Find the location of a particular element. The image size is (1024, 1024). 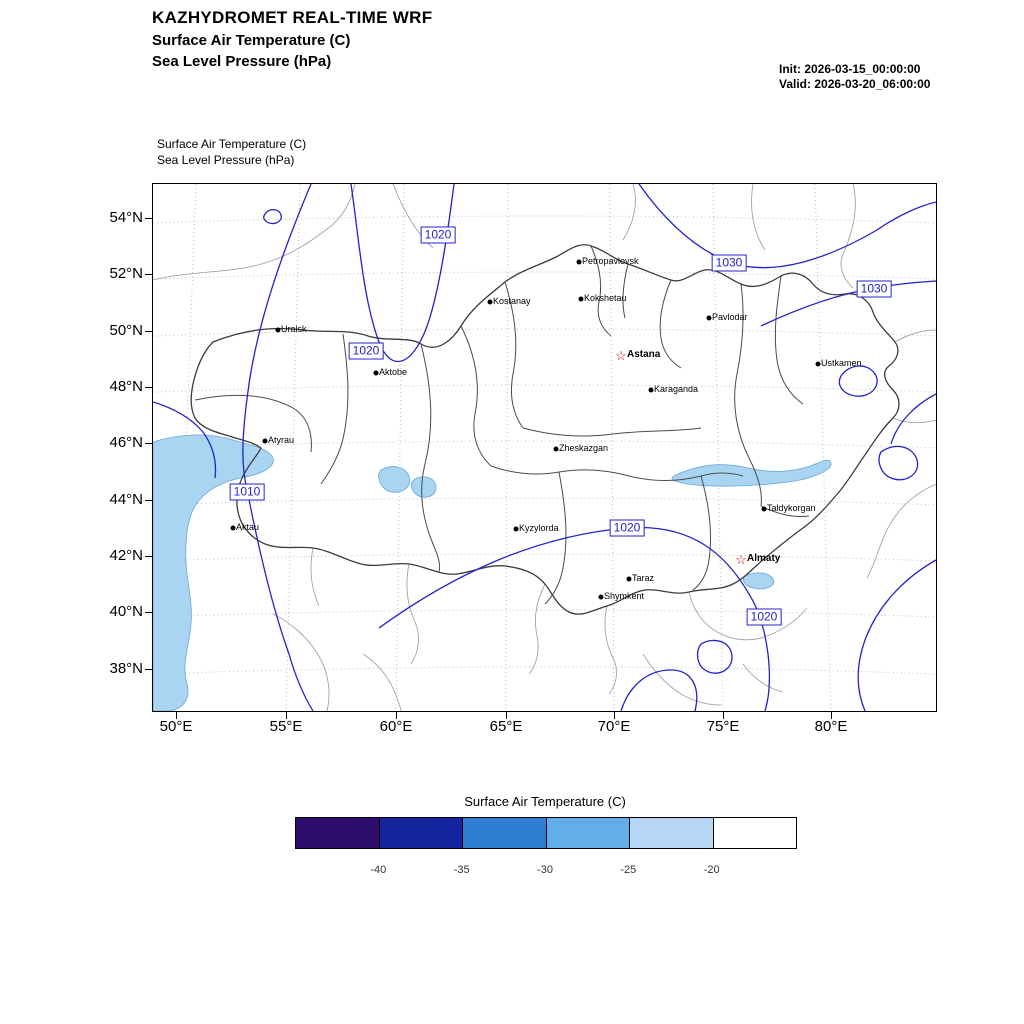

pressure-value-label: 1010 is located at coordinates (247, 492).